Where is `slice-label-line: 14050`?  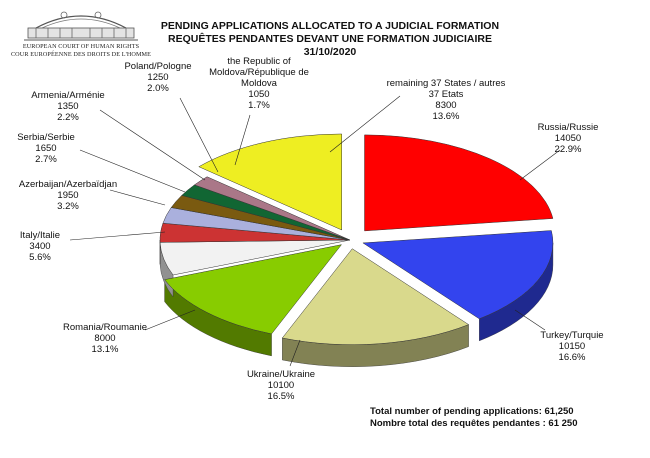
slice-label-line: 14050 is located at coordinates (568, 138).